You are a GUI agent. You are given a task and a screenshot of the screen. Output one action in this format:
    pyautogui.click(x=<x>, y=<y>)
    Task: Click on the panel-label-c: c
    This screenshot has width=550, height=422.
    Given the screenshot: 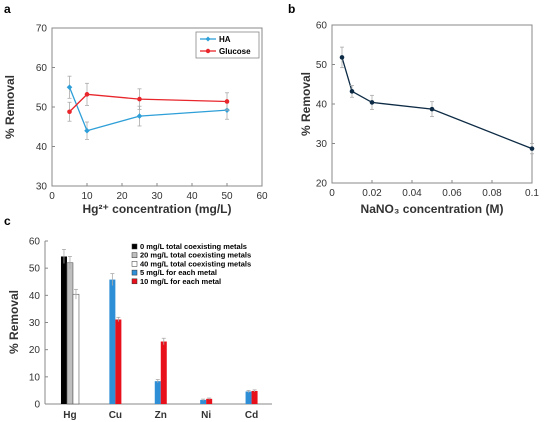 What is the action you would take?
    pyautogui.click(x=7, y=221)
    